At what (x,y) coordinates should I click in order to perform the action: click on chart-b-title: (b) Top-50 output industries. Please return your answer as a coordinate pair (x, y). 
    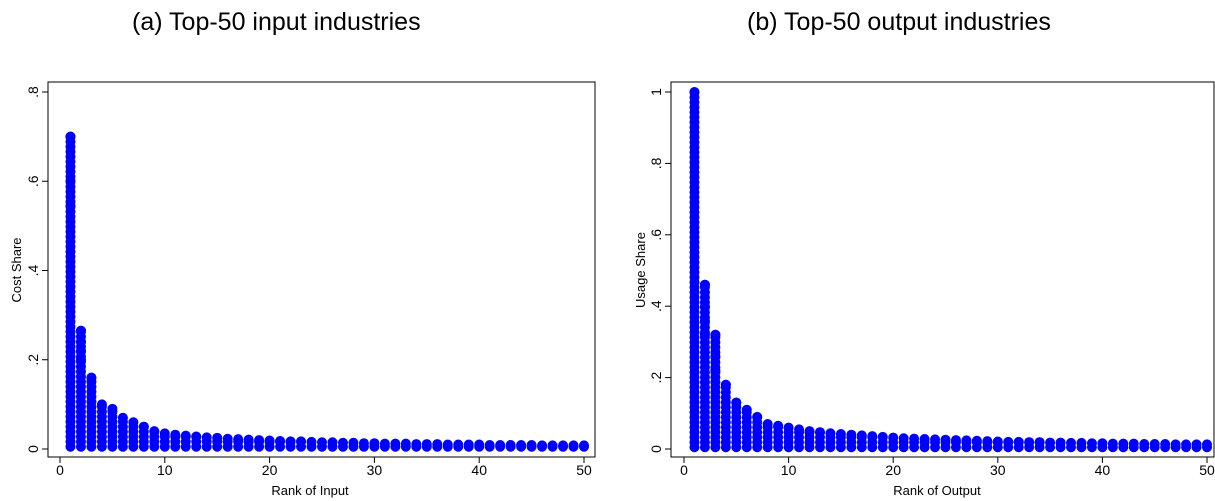
    Looking at the image, I should click on (899, 22).